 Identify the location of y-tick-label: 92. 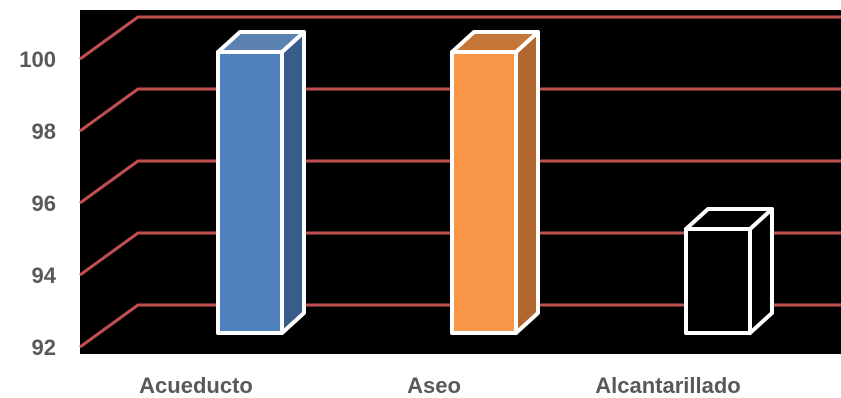
(44, 347).